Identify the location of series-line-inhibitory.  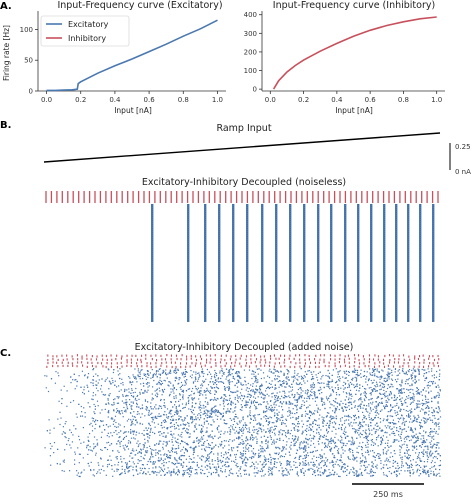
(354, 53).